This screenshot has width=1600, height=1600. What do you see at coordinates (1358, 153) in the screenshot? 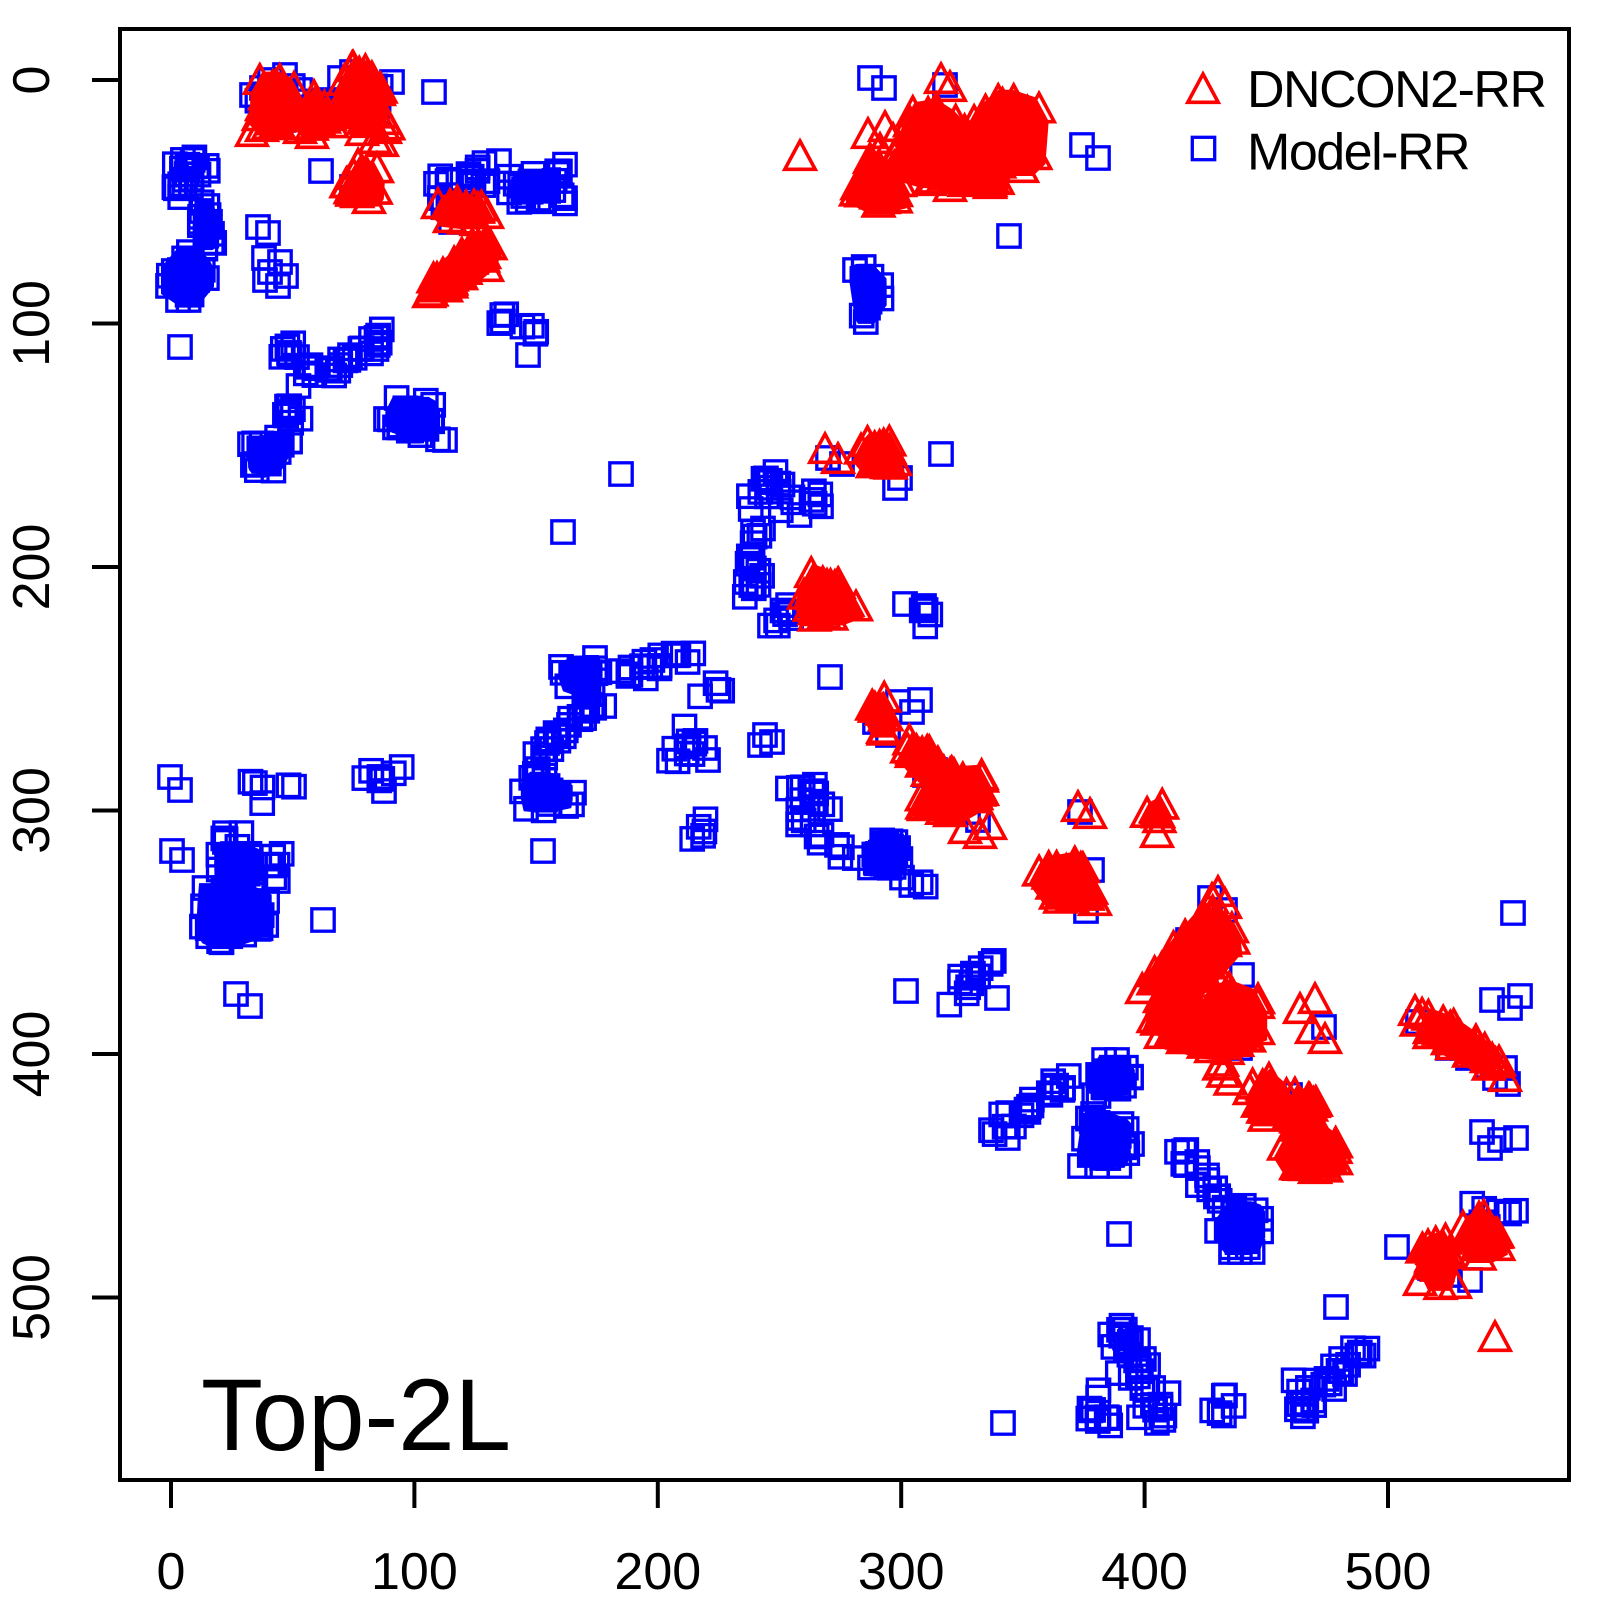
I see `svg-text: Model-RR` at bounding box center [1358, 153].